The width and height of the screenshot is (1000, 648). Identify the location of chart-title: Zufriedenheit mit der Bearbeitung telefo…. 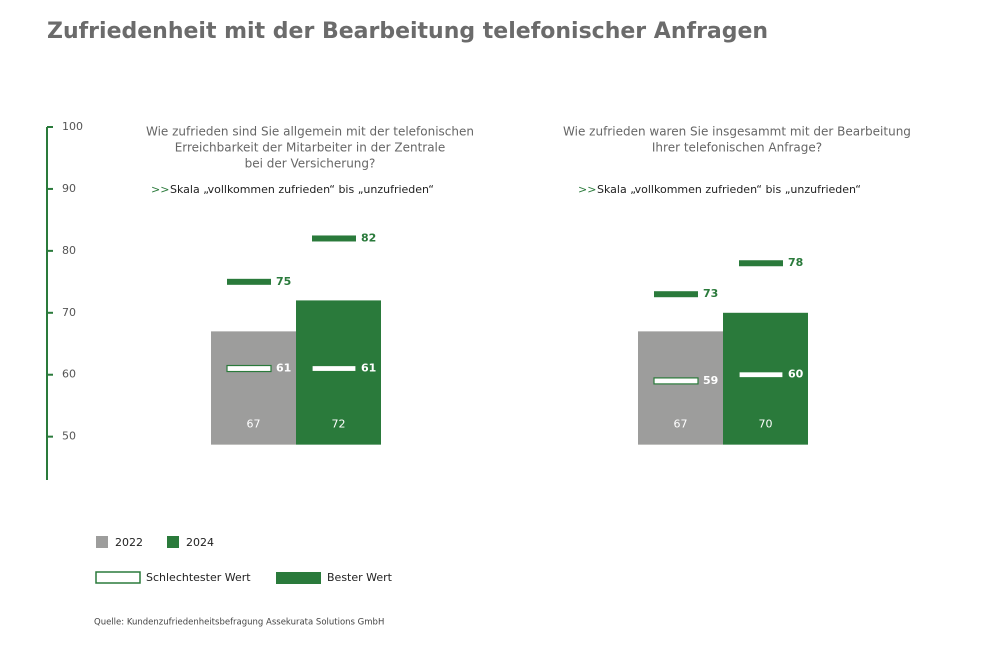
(407, 31).